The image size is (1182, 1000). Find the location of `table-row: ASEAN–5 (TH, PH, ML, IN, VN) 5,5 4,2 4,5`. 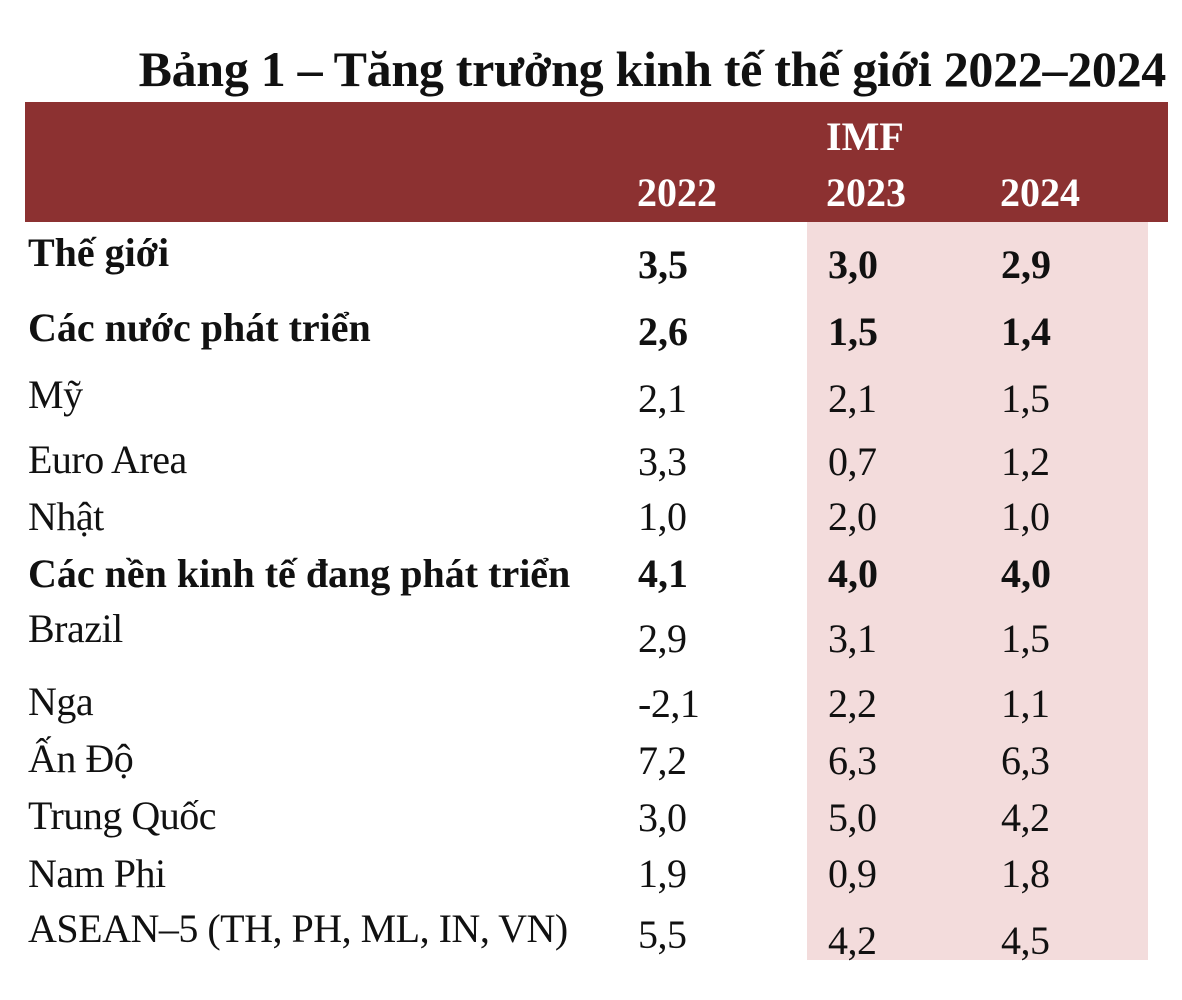

table-row: ASEAN–5 (TH, PH, ML, IN, VN) 5,5 4,2 4,5 is located at coordinates (591, 934).